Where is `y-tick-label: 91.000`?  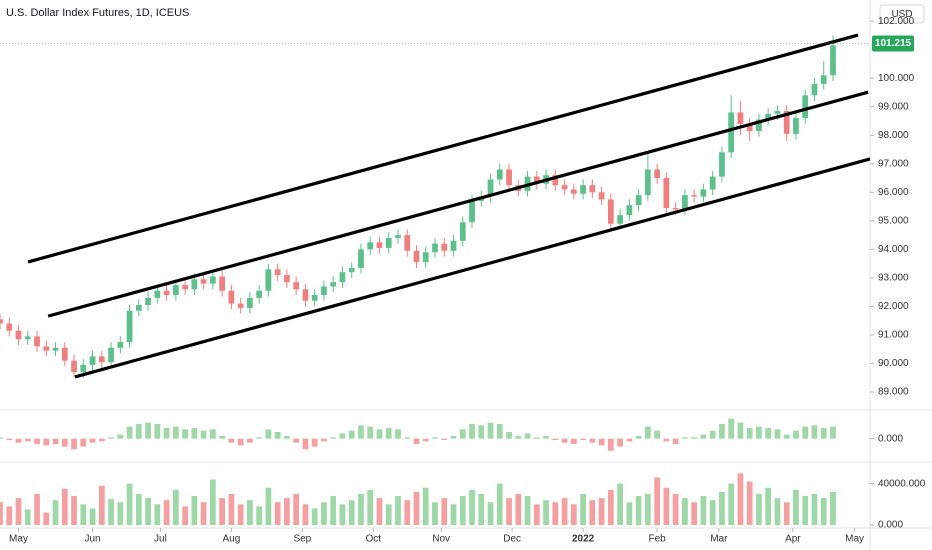 y-tick-label: 91.000 is located at coordinates (893, 335).